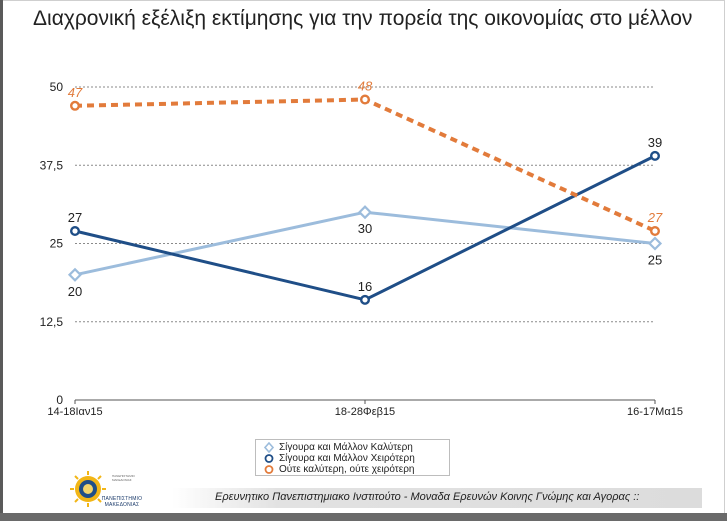  I want to click on legend-item-worse: Σίγουρα και Μάλλον Χειρότερη, so click(355, 458).